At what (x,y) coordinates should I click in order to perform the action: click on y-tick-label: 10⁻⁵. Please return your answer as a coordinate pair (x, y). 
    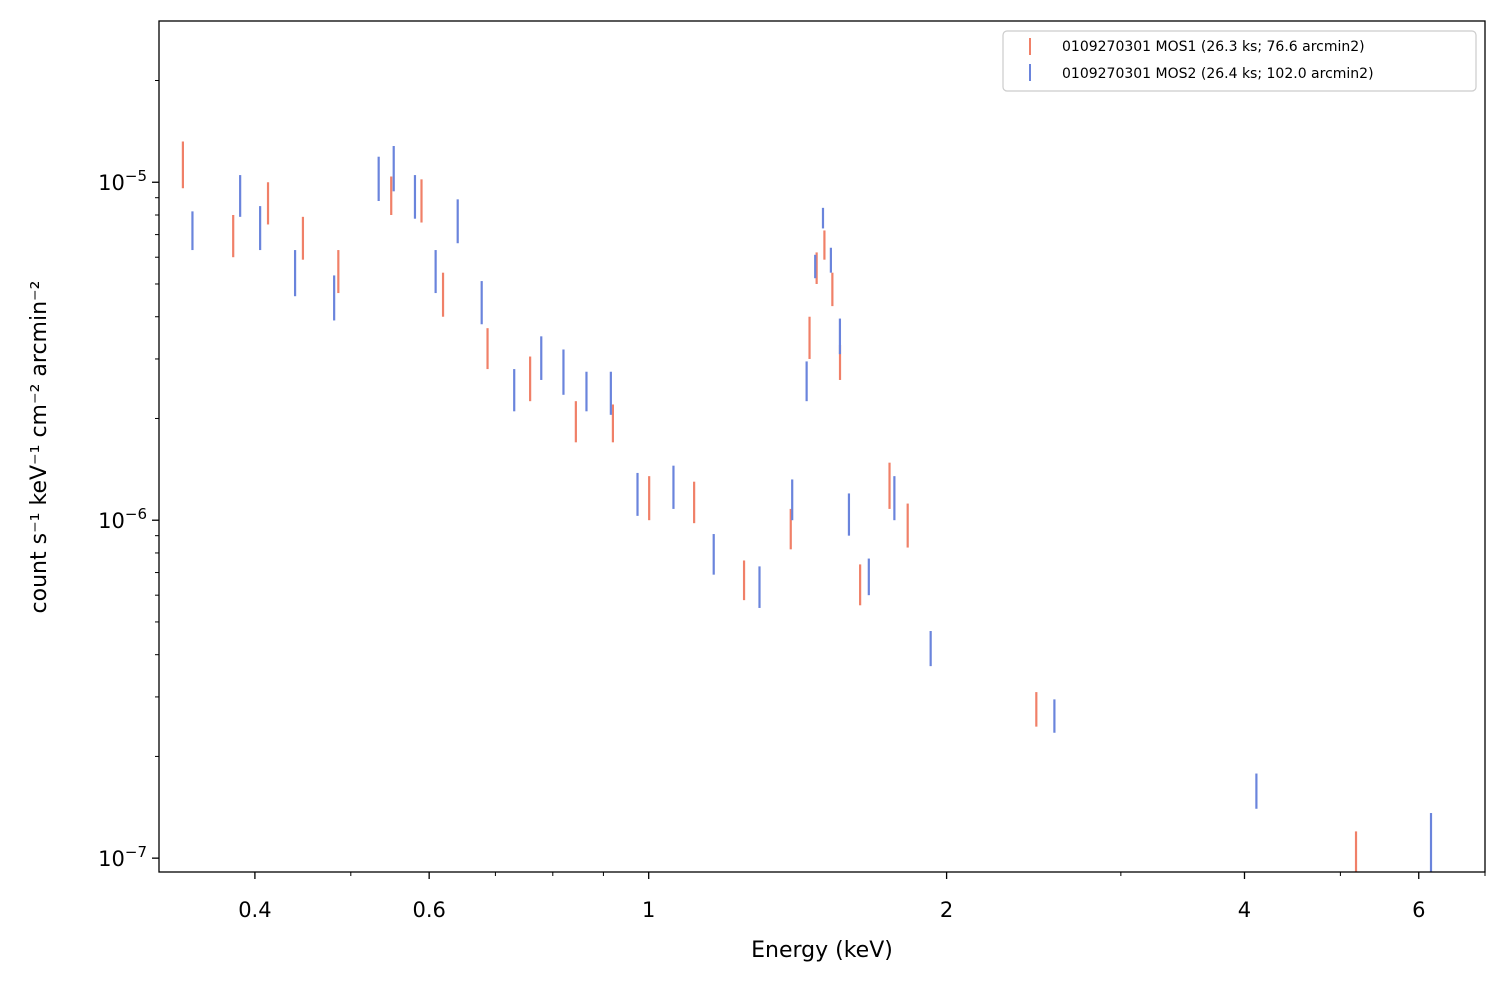
    Looking at the image, I should click on (122, 181).